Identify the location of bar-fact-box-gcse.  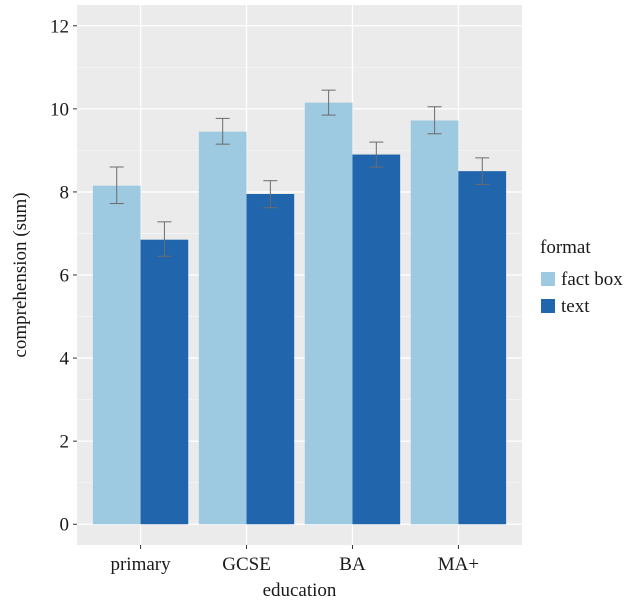
(222, 328).